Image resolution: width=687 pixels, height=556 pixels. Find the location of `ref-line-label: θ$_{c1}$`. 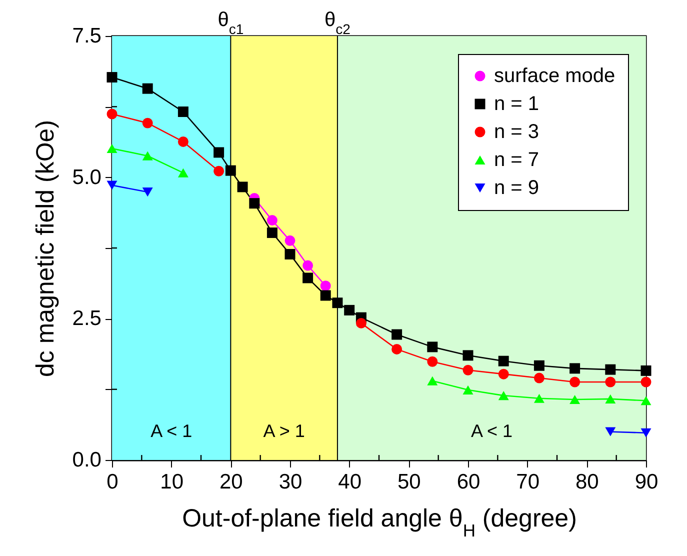

ref-line-label: θ$_{c1}$ is located at coordinates (231, 23).